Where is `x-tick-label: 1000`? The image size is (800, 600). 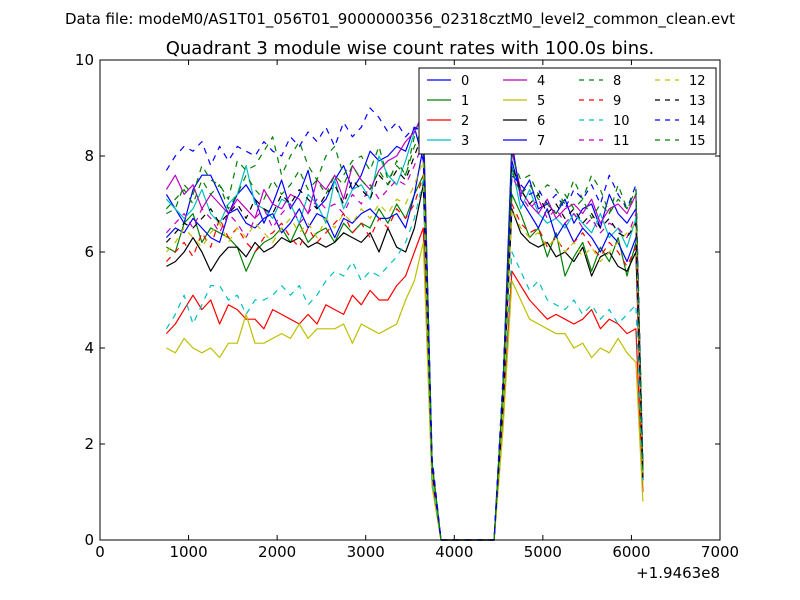 x-tick-label: 1000 is located at coordinates (188, 552).